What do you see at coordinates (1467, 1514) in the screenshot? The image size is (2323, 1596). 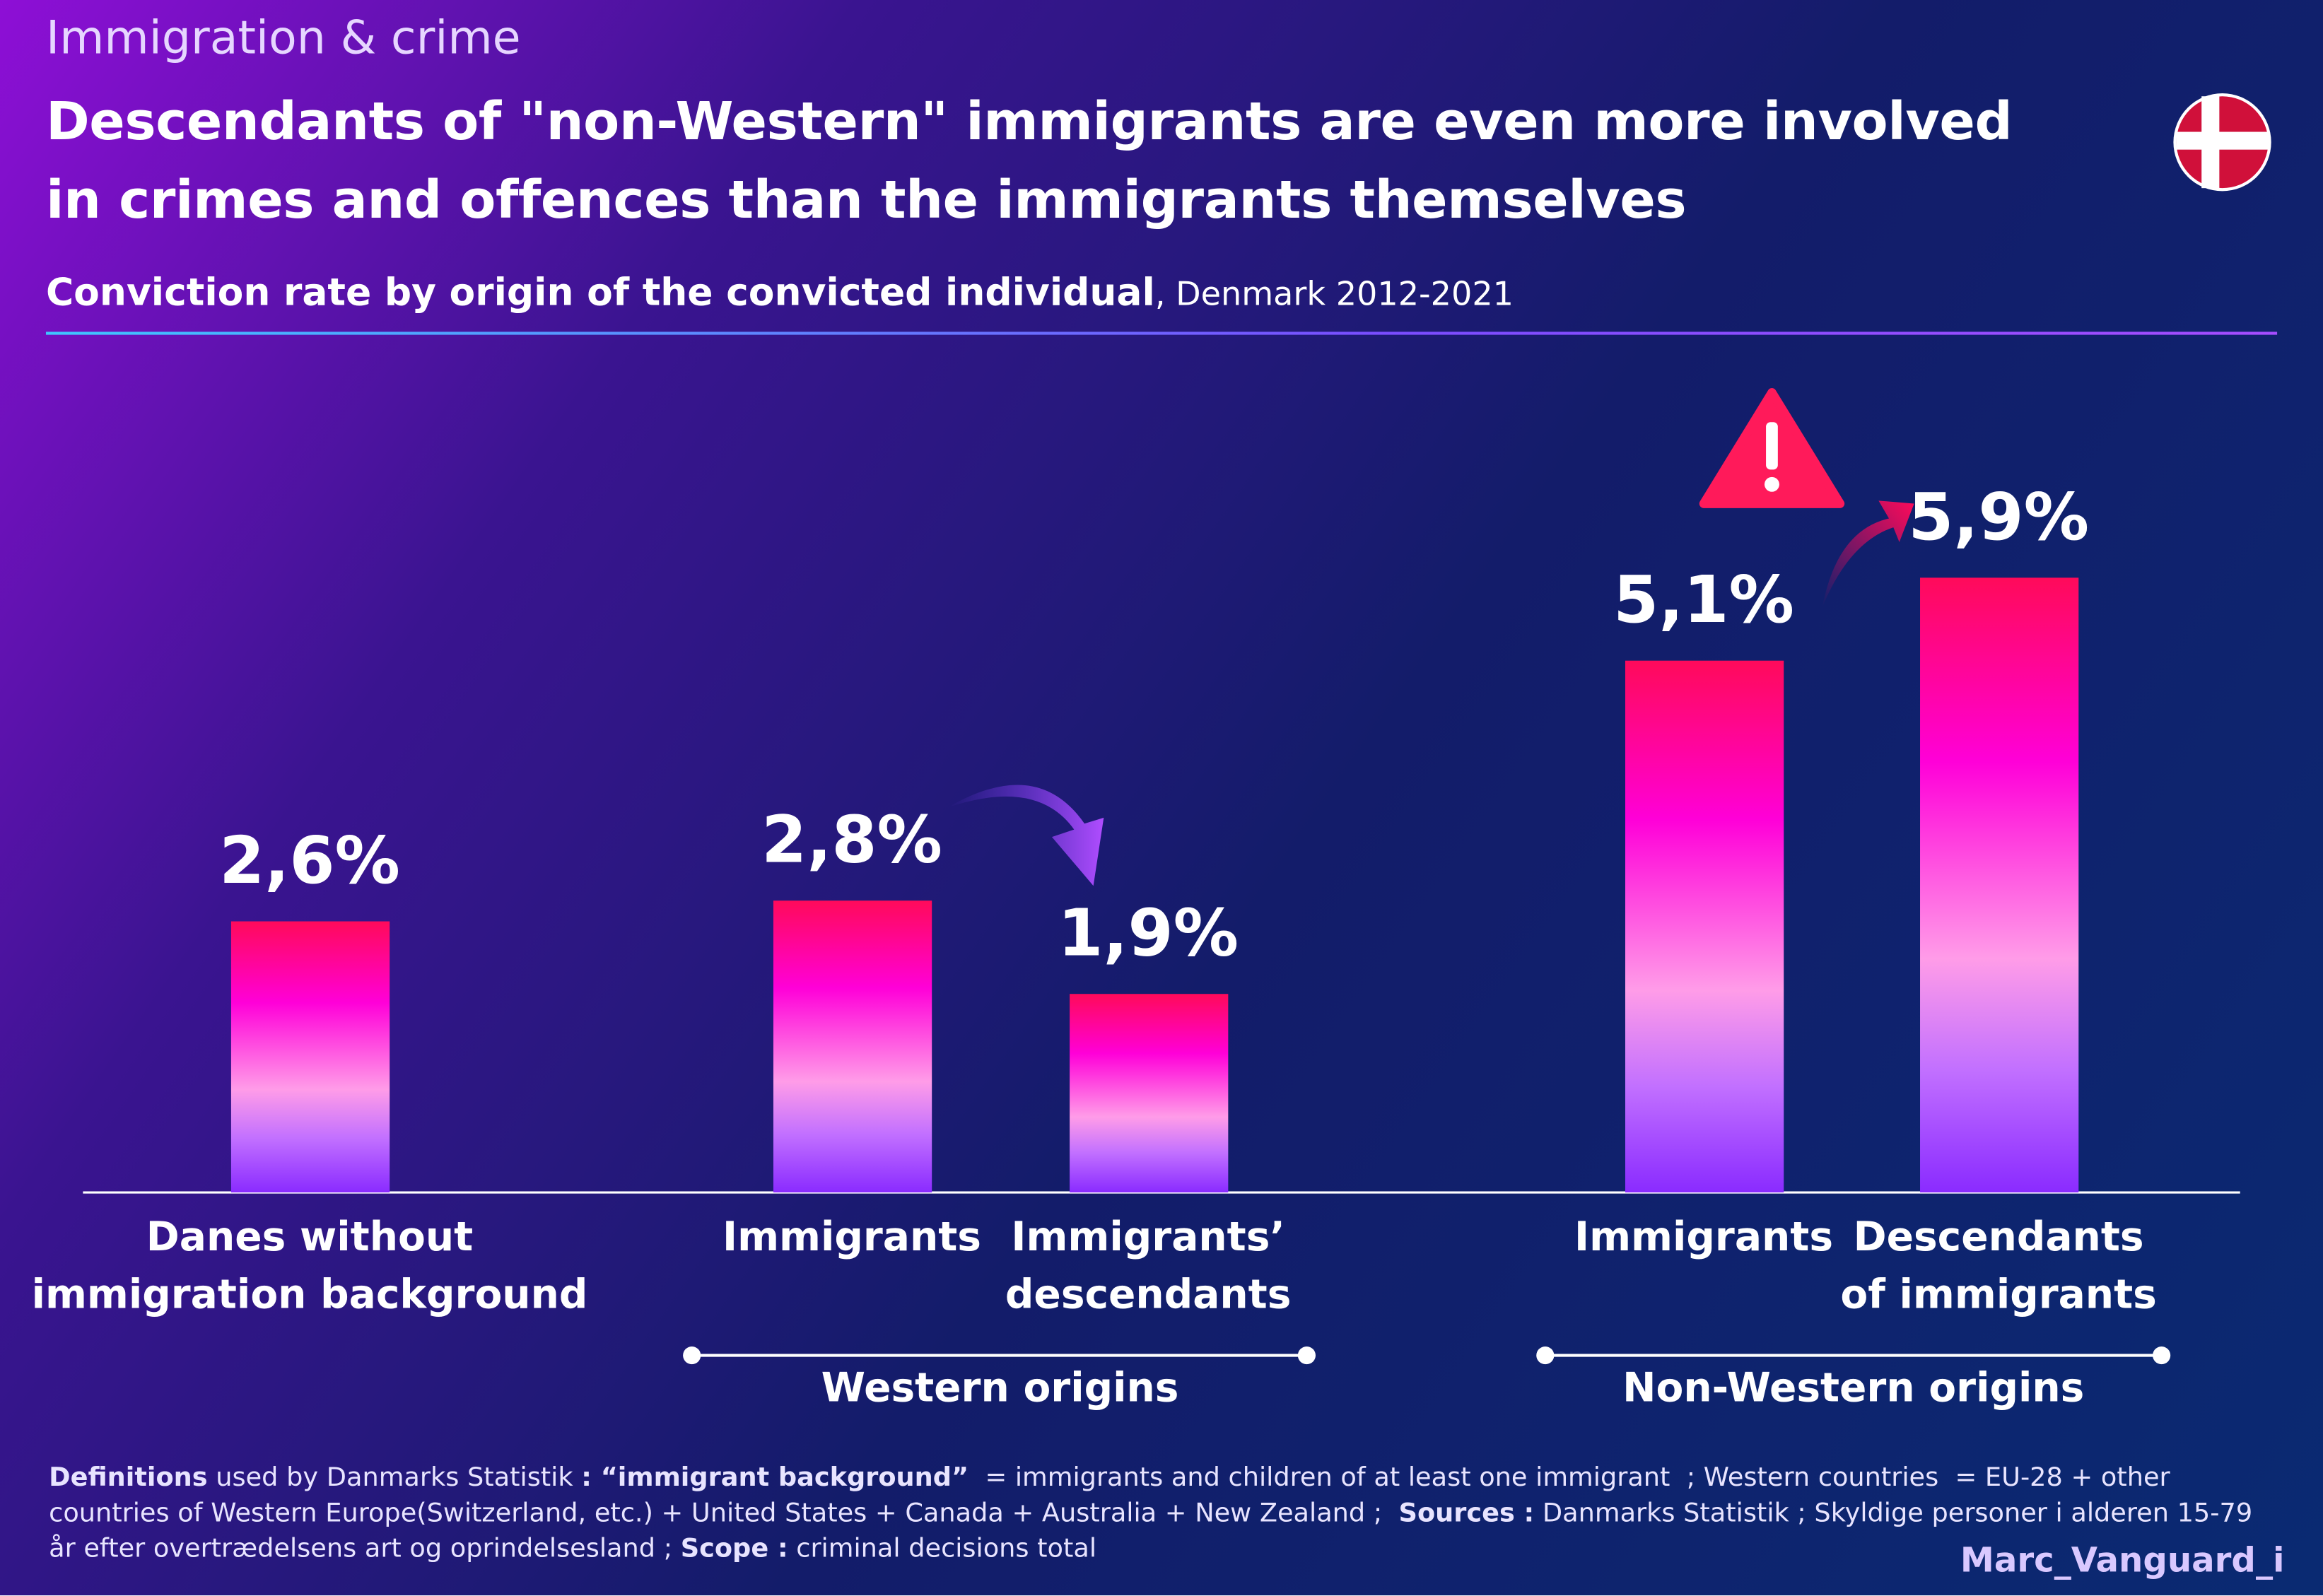 I see `footnote-part: Sources :` at bounding box center [1467, 1514].